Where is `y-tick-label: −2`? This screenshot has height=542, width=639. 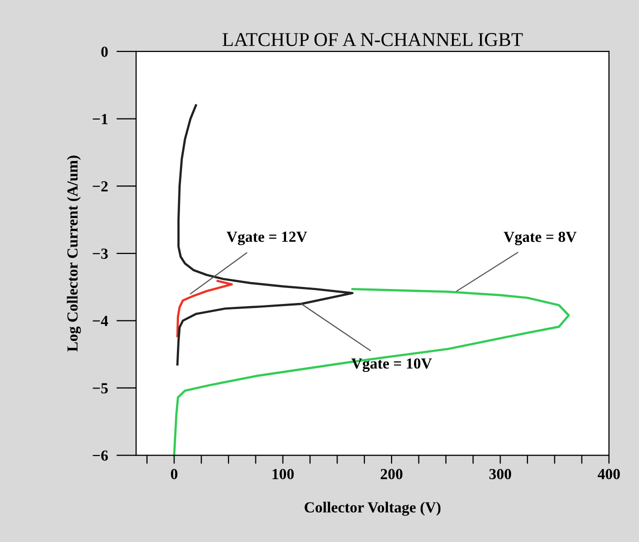 y-tick-label: −2 is located at coordinates (100, 186).